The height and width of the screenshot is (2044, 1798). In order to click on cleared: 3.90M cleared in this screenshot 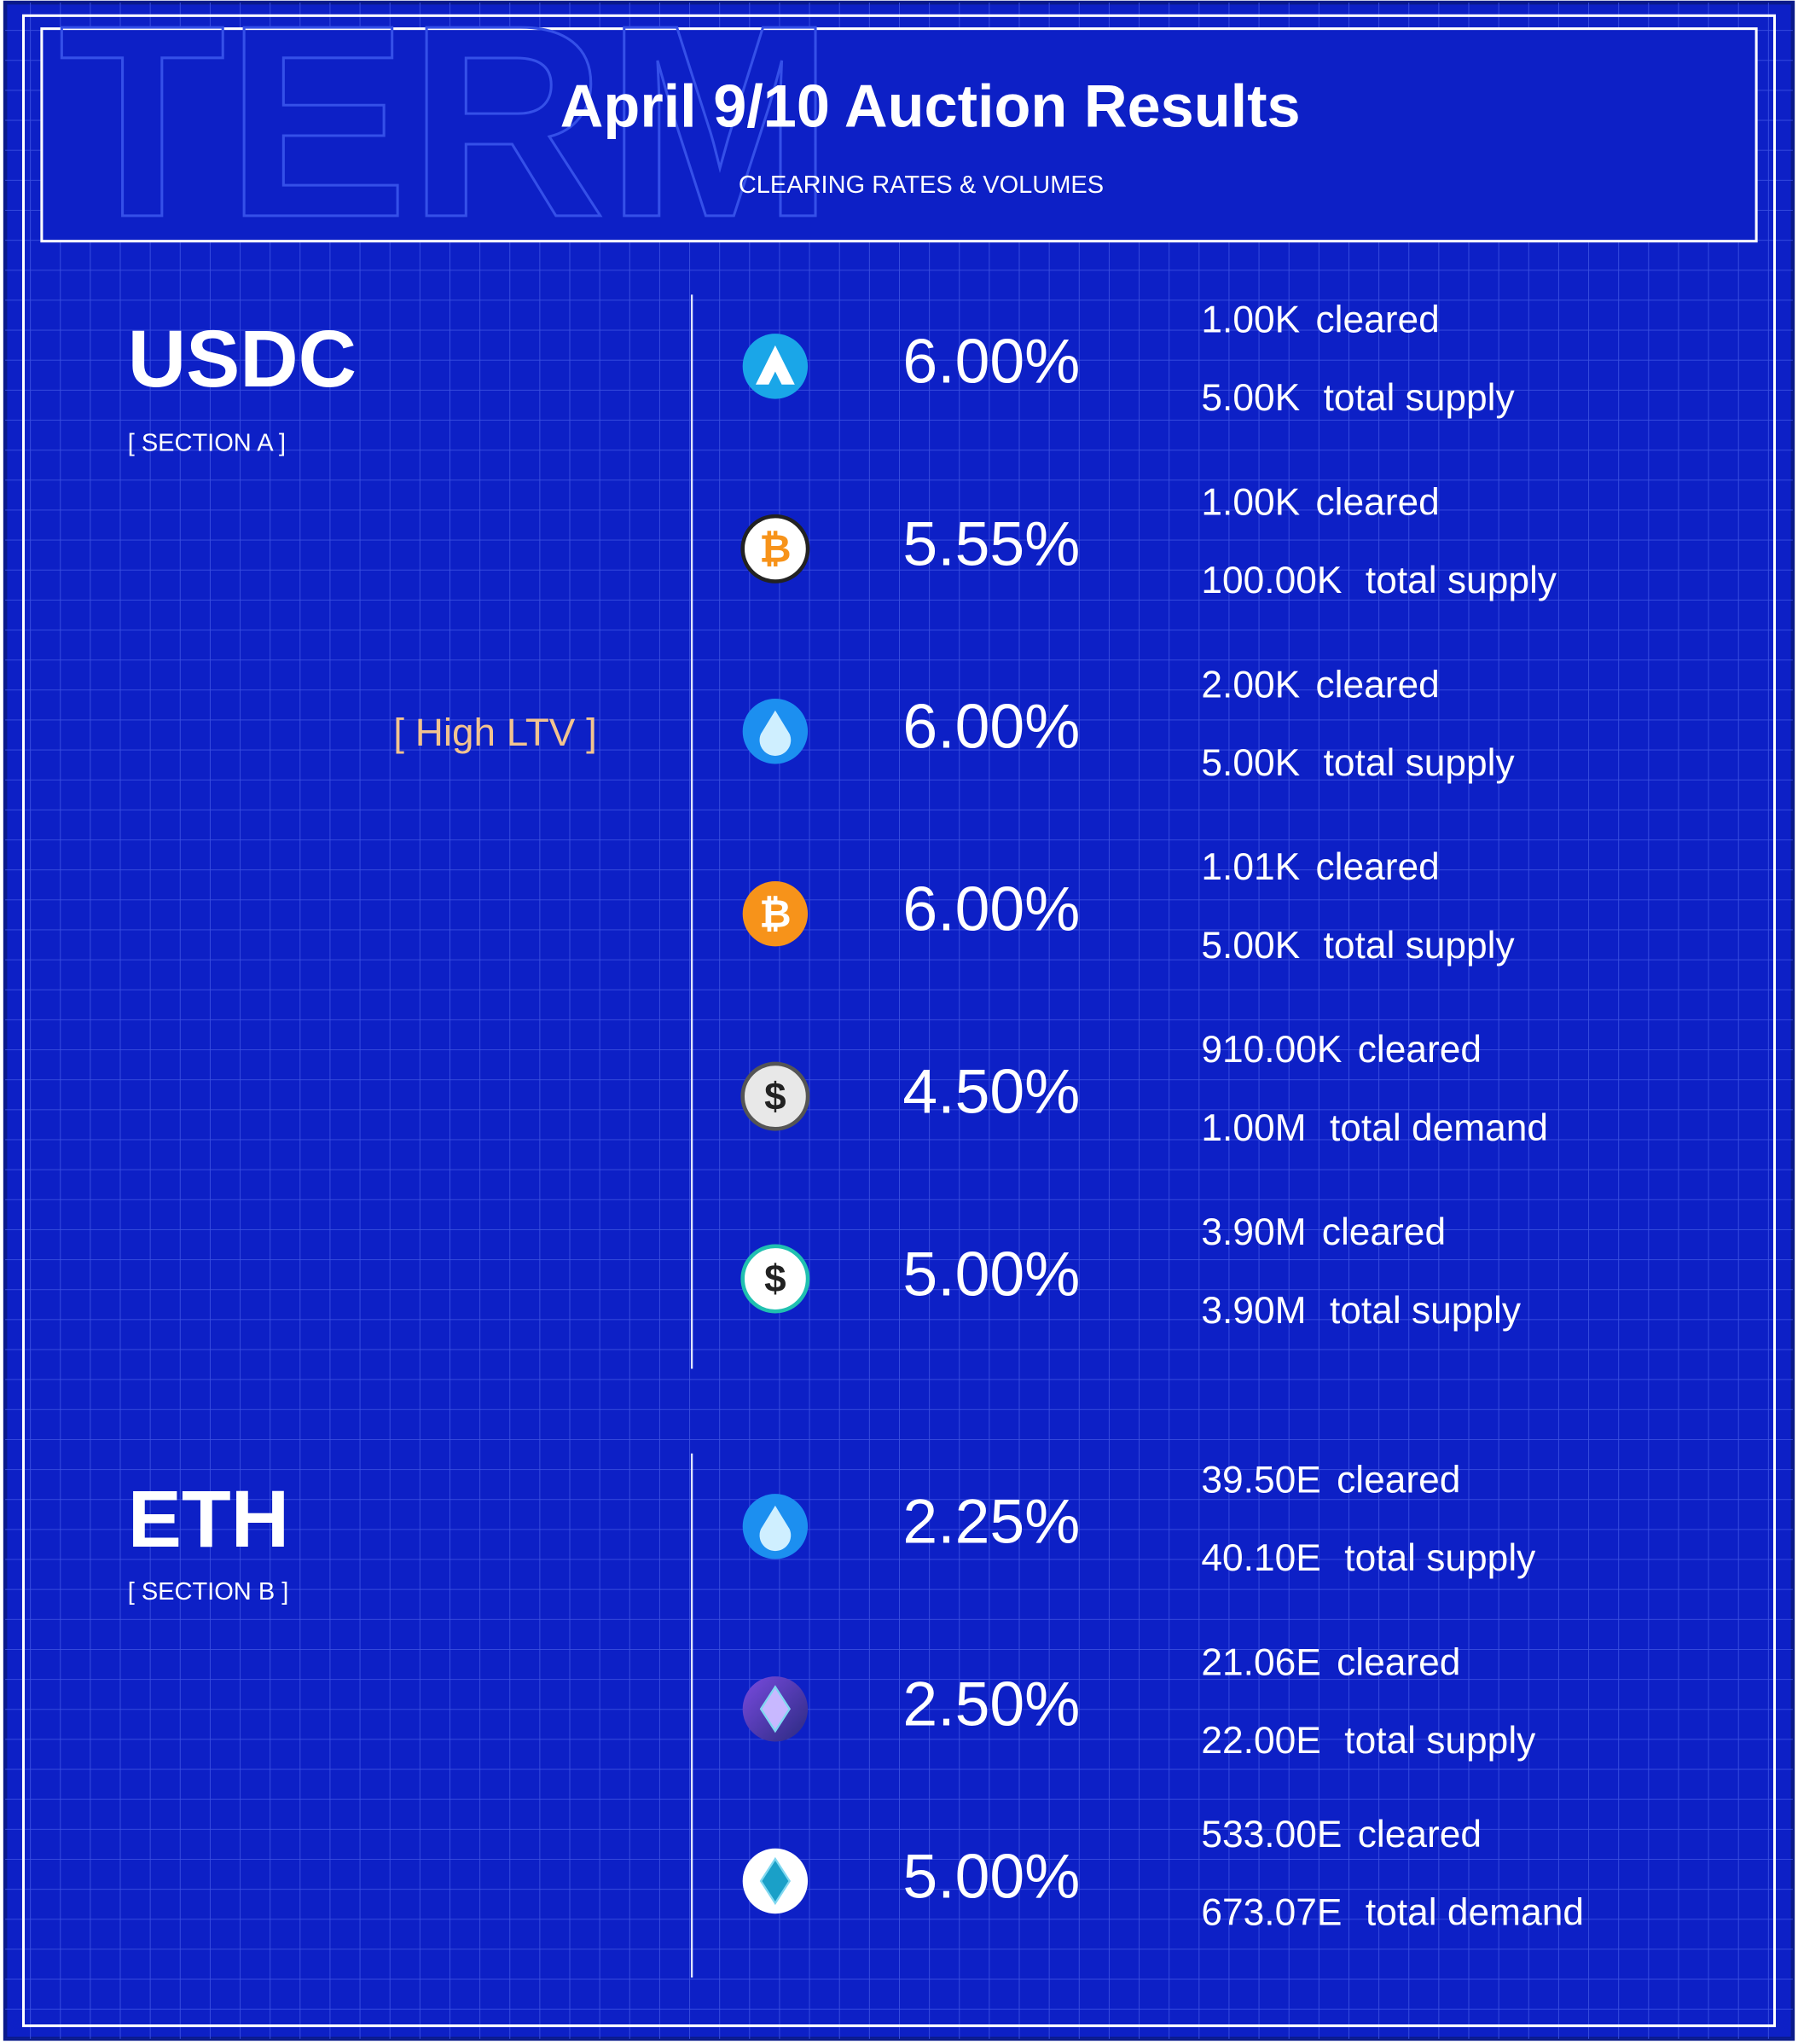, I will do `click(1323, 1232)`.